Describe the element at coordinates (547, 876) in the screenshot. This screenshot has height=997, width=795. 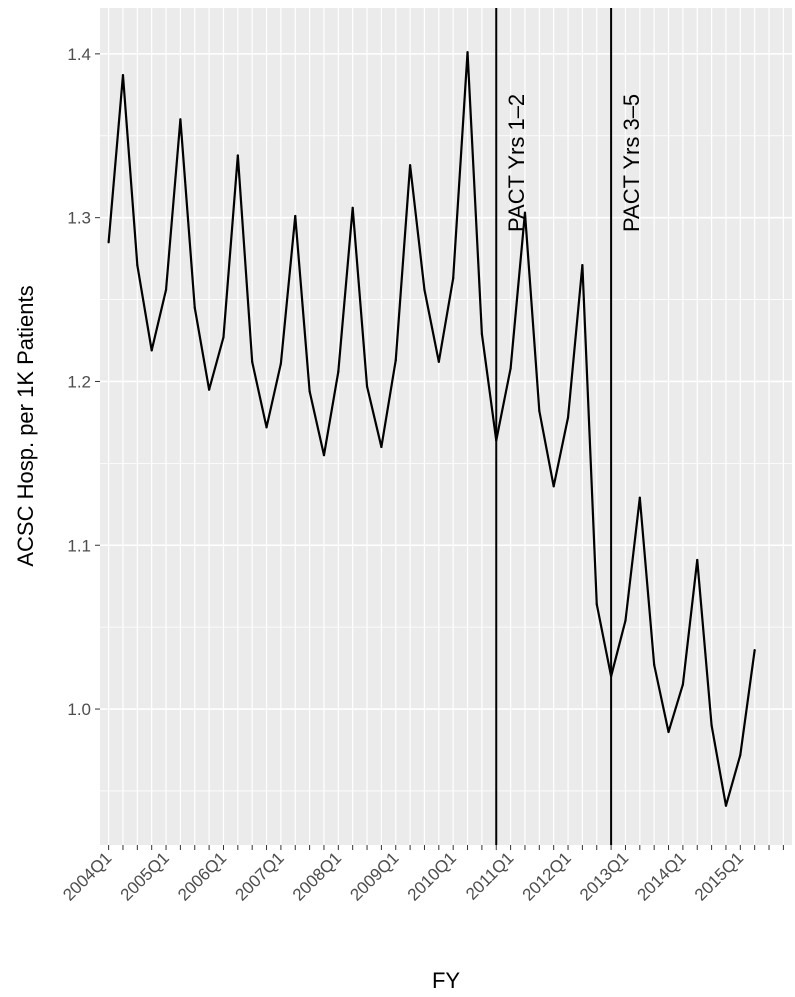
I see `x-tick-label: 2012Q1` at that location.